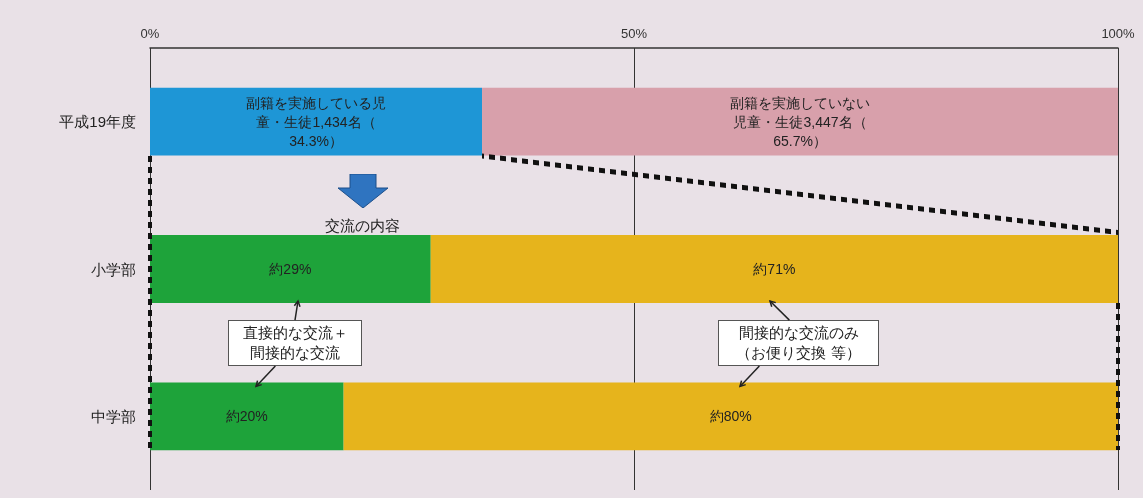  I want to click on annotation: 直接的な交流＋間接的な交流, so click(295, 342).